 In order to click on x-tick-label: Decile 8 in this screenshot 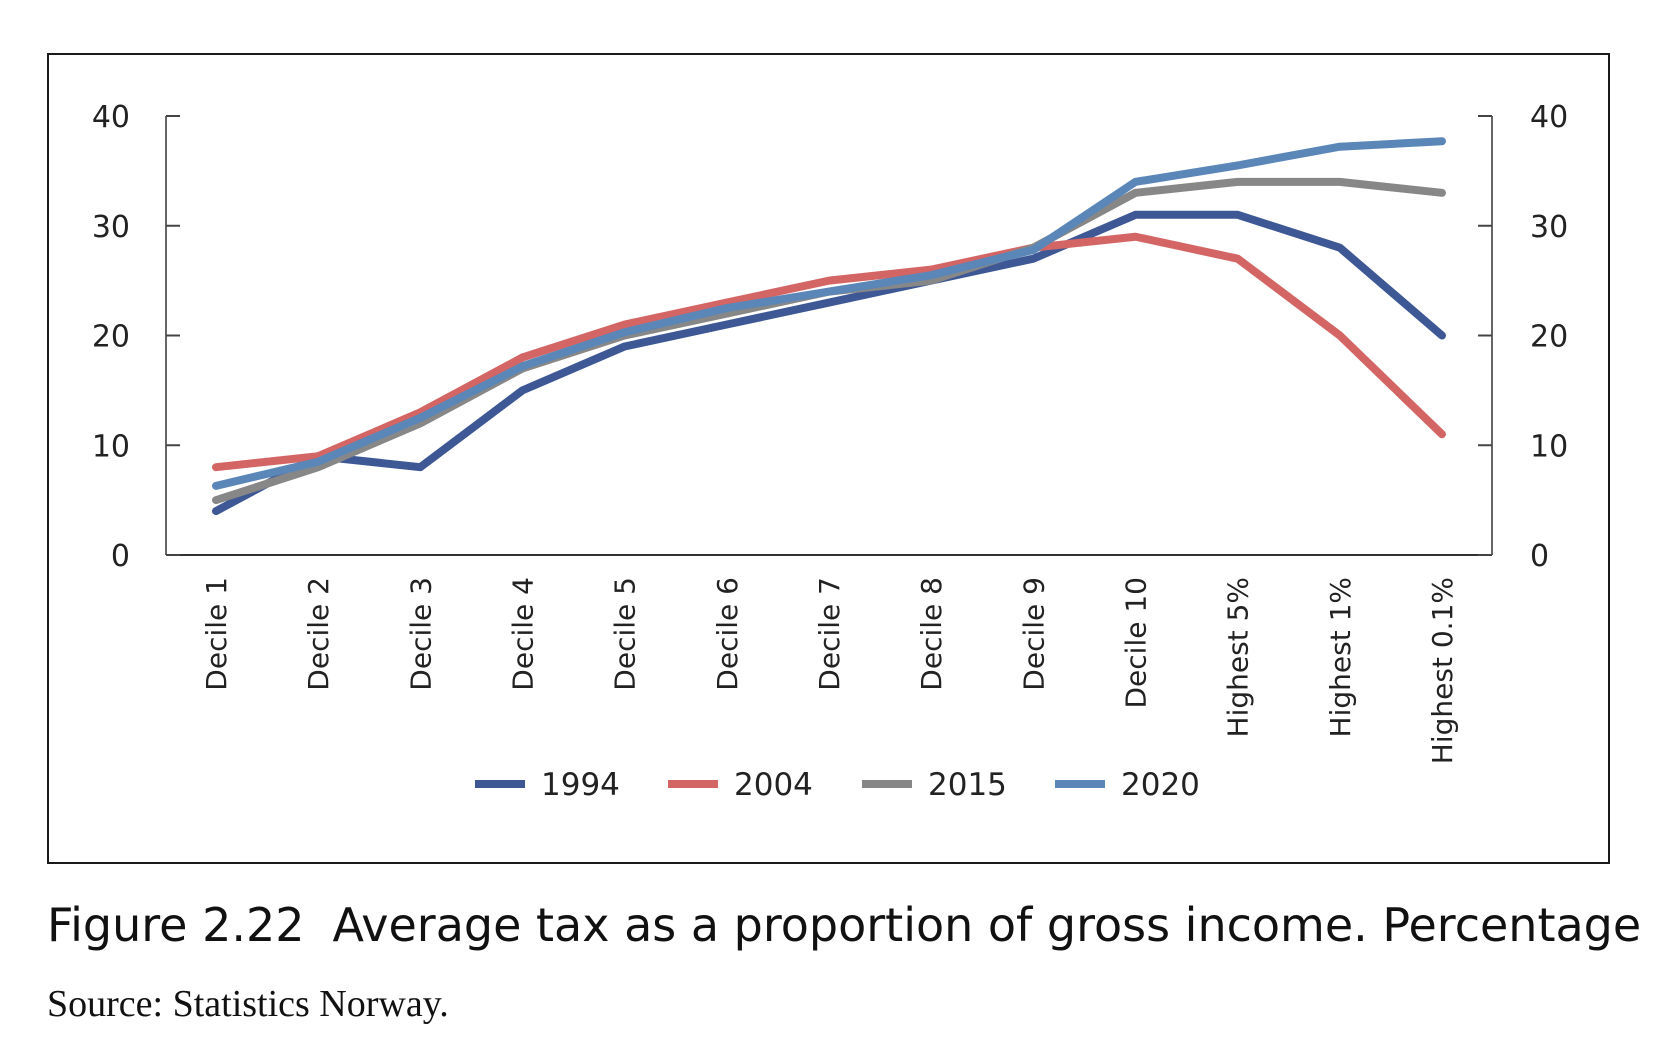, I will do `click(931, 634)`.